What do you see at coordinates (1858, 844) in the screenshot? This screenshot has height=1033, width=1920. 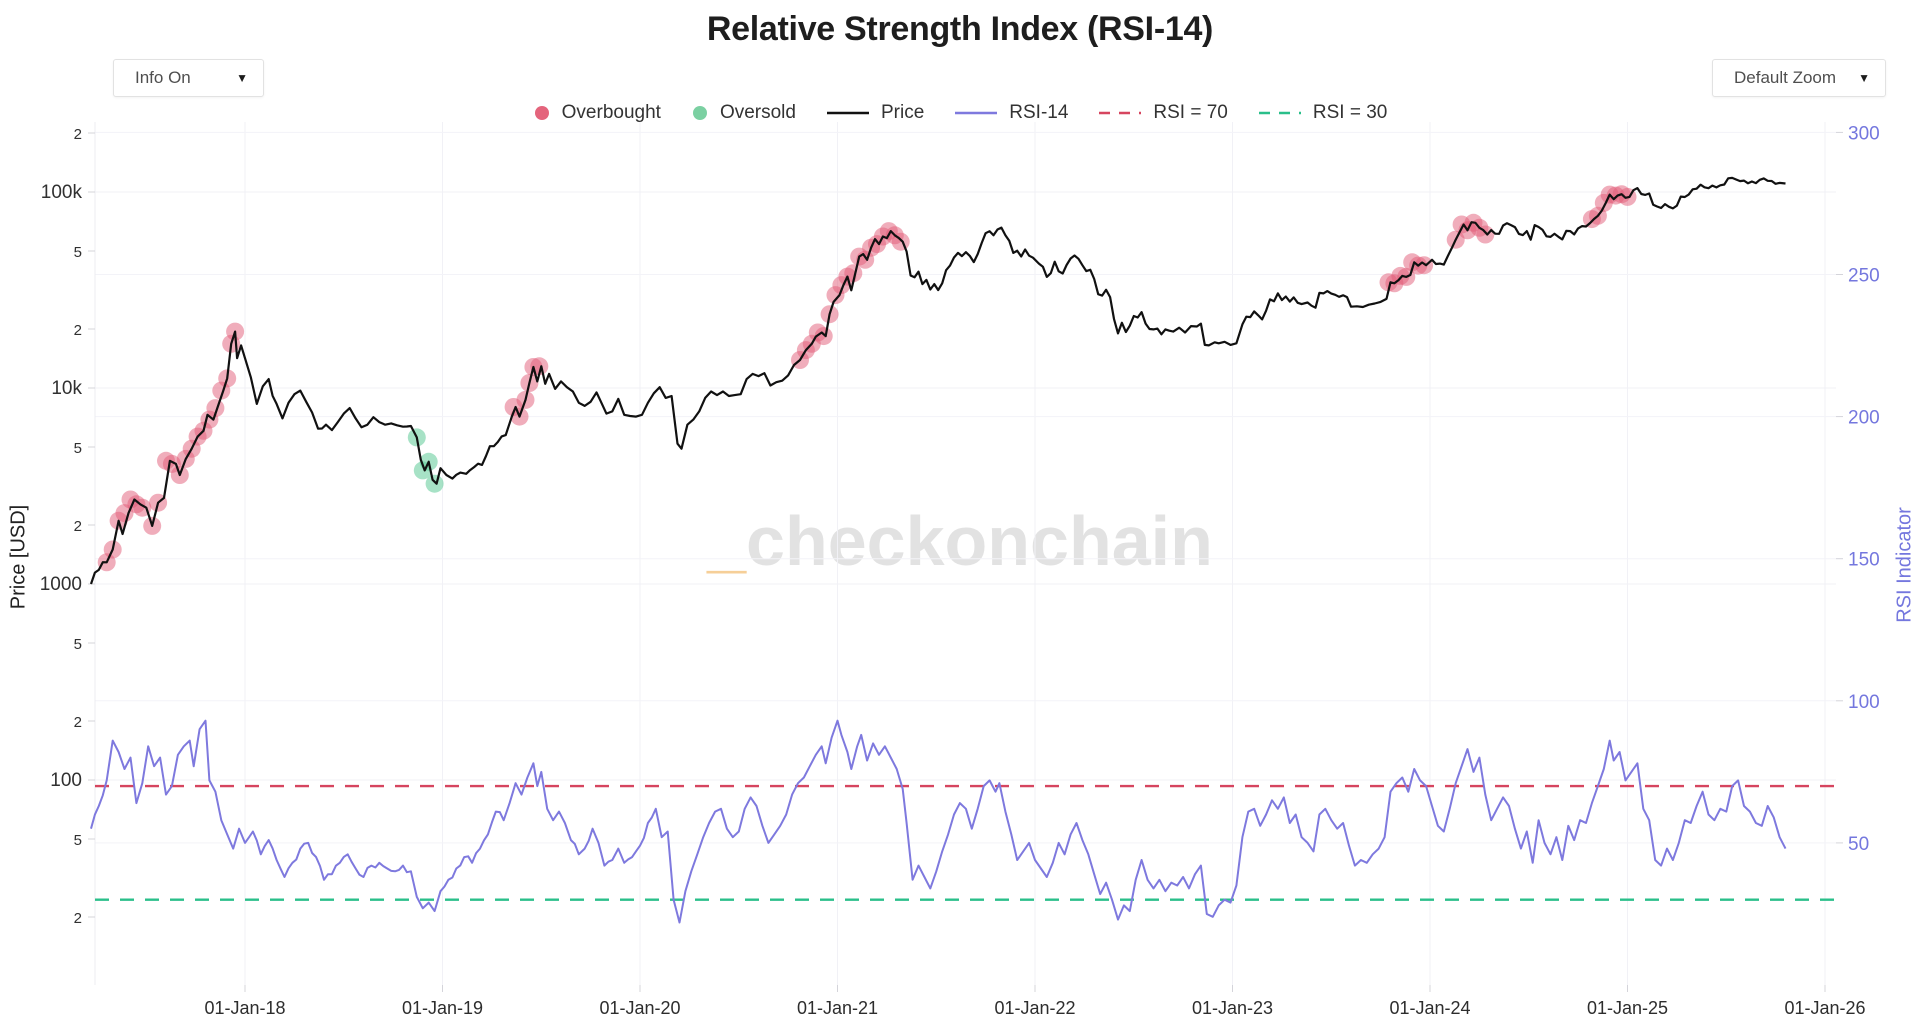 I see `right-tick-label: 50` at bounding box center [1858, 844].